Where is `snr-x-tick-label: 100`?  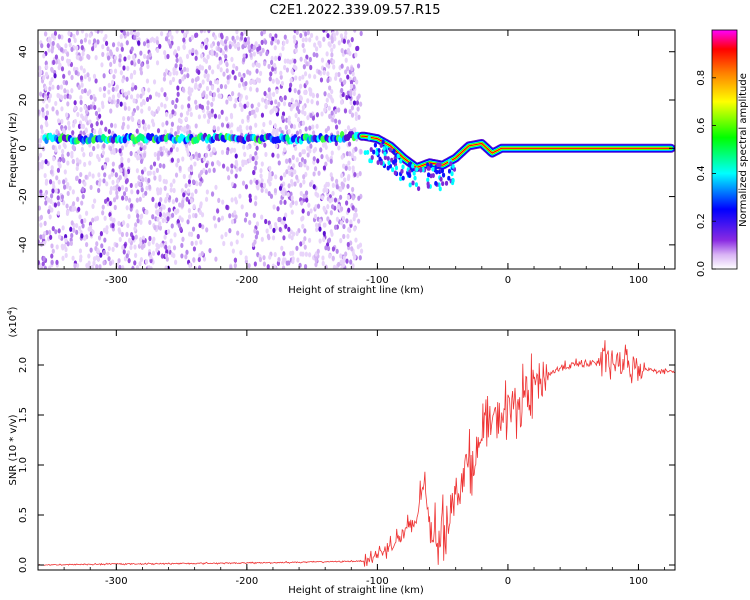 snr-x-tick-label: 100 is located at coordinates (638, 581).